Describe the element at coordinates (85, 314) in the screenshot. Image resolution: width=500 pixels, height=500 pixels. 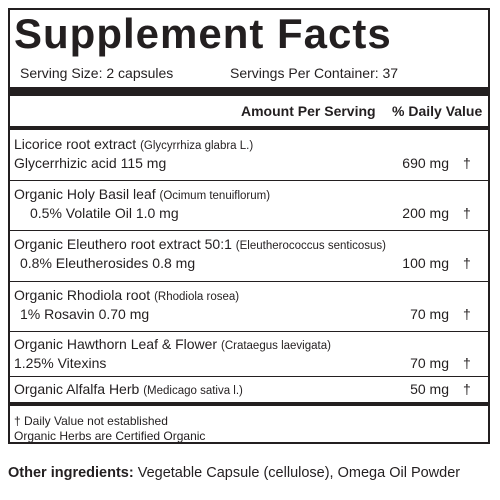
I see `ingredient-subline: 1% Rosavin 0.70 mg` at that location.